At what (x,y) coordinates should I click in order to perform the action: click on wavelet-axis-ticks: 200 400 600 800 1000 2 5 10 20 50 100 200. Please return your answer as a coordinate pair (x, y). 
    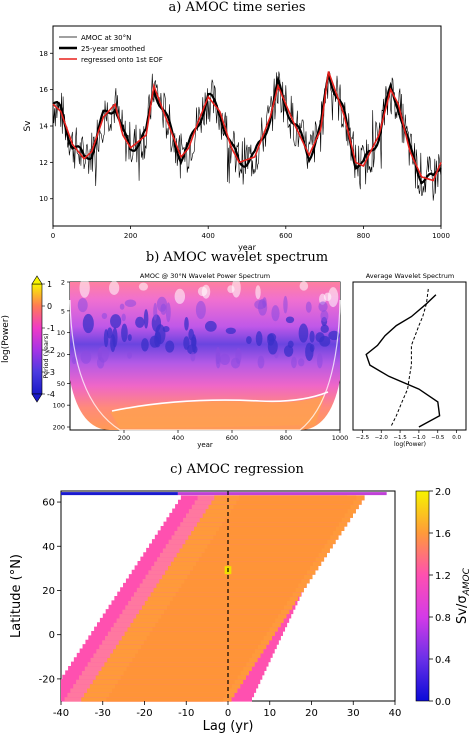
    Looking at the image, I should click on (201, 361).